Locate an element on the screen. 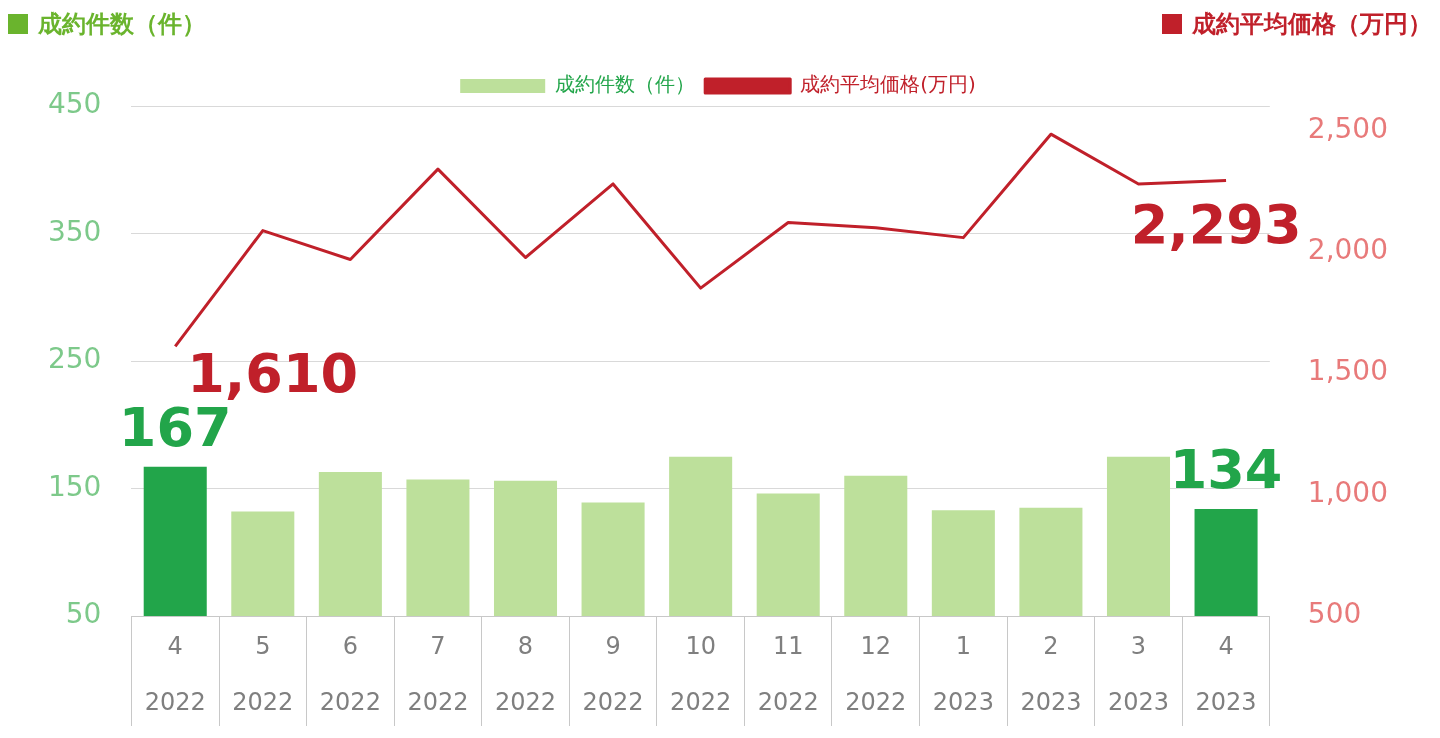  legend-label: 成約平均価格(万円) is located at coordinates (888, 84).